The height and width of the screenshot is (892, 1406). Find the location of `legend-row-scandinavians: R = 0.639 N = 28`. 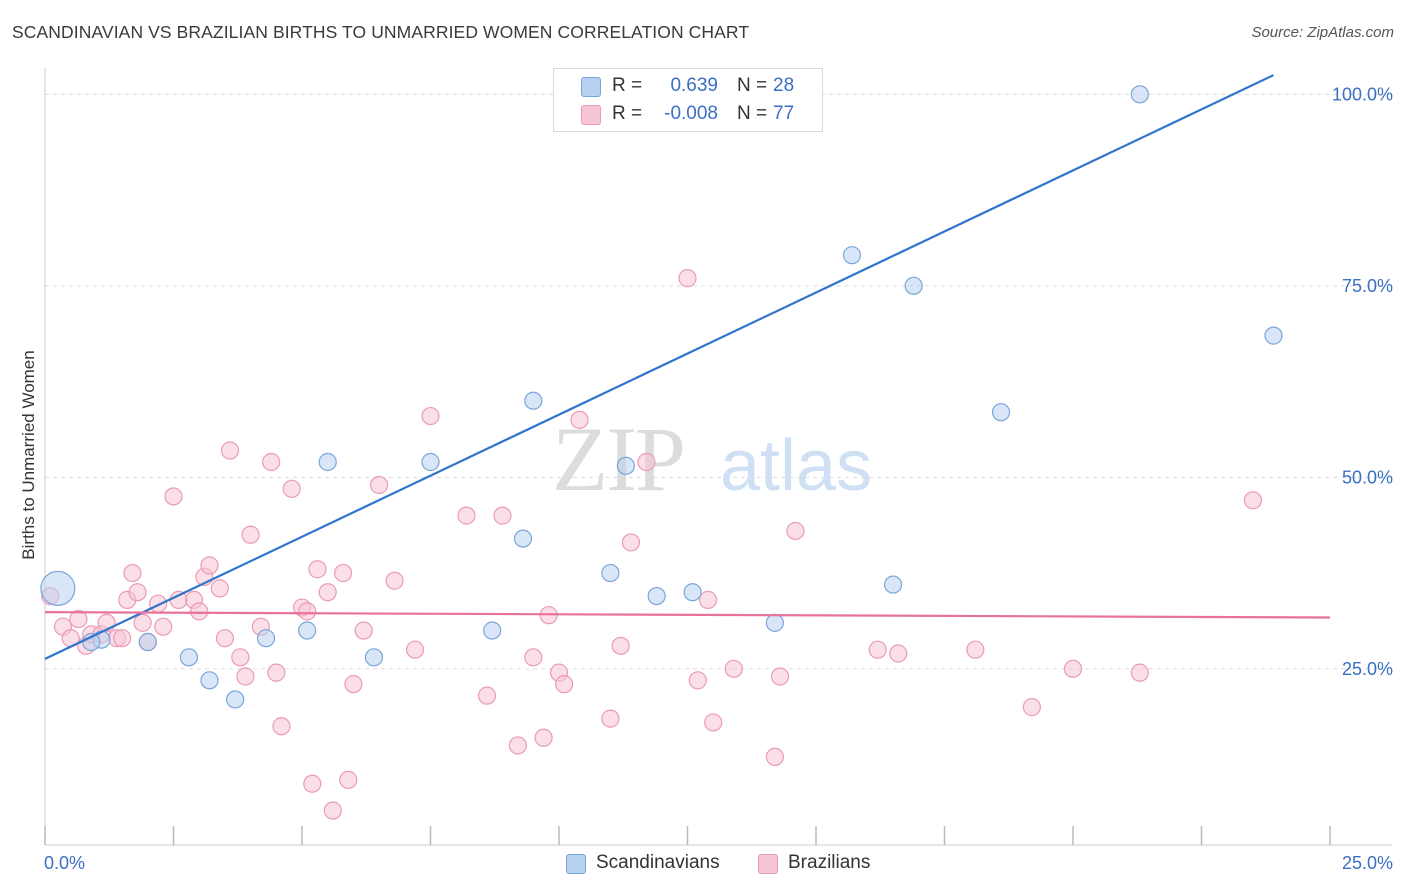

legend-row-scandinavians: R = 0.639 N = 28 is located at coordinates (688, 86).